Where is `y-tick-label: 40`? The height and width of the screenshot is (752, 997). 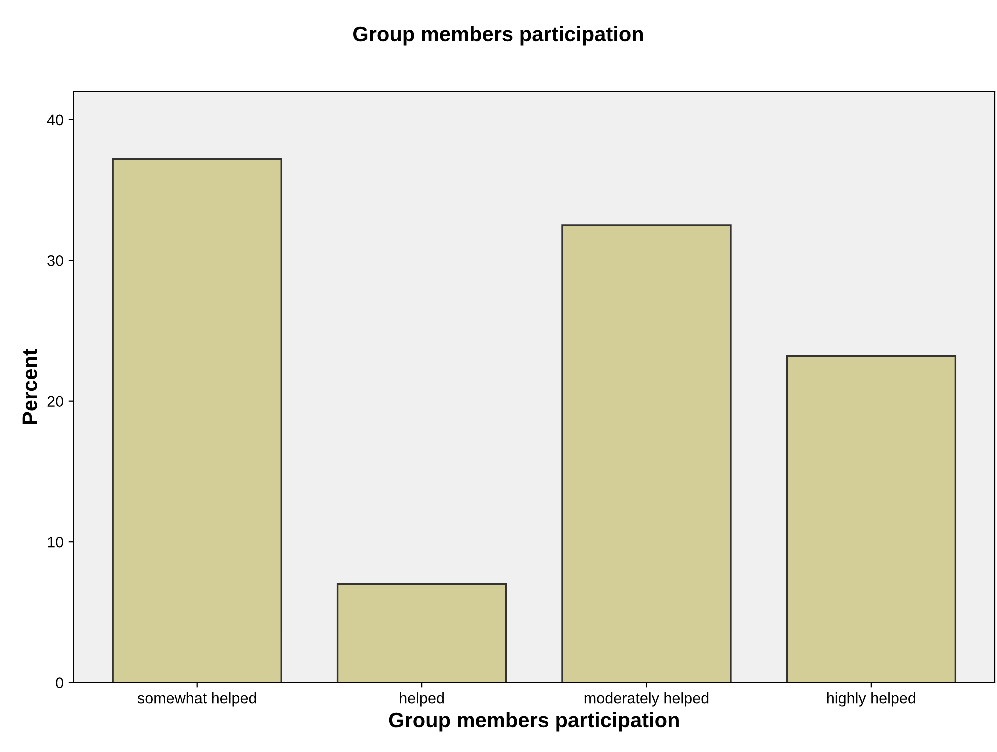
y-tick-label: 40 is located at coordinates (55, 120).